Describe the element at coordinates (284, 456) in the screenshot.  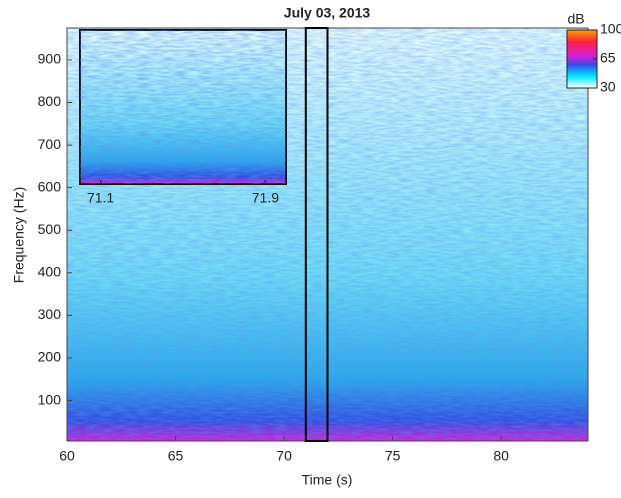
I see `x-tick-label: 70` at that location.